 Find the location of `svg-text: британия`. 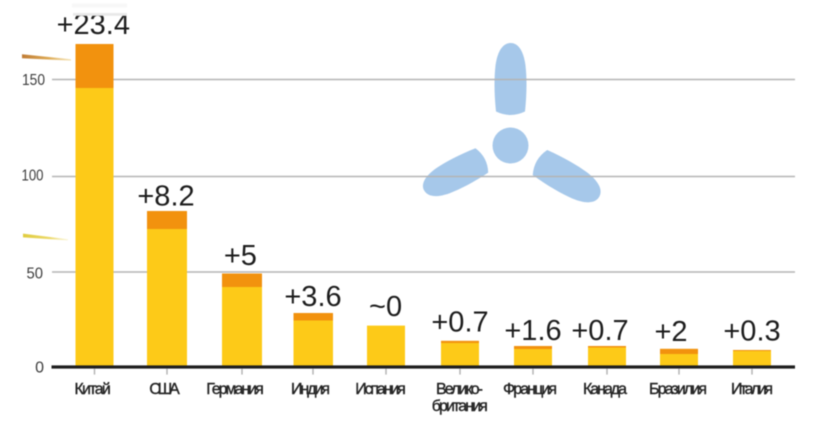

svg-text: британия is located at coordinates (460, 406).